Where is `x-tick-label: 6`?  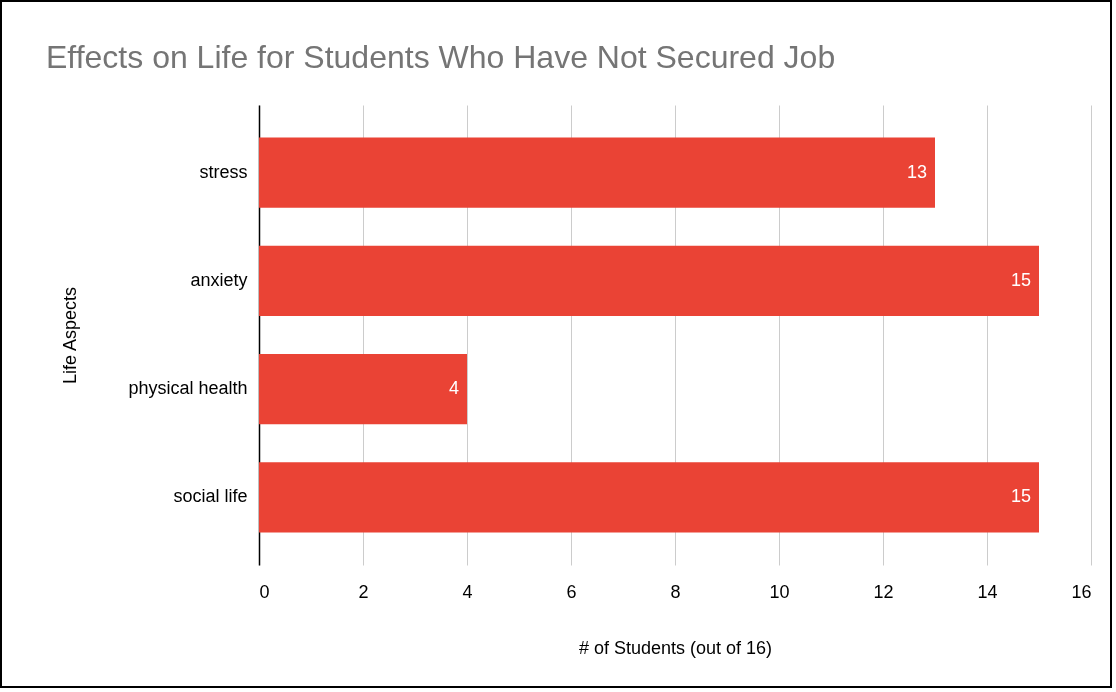
x-tick-label: 6 is located at coordinates (571, 591).